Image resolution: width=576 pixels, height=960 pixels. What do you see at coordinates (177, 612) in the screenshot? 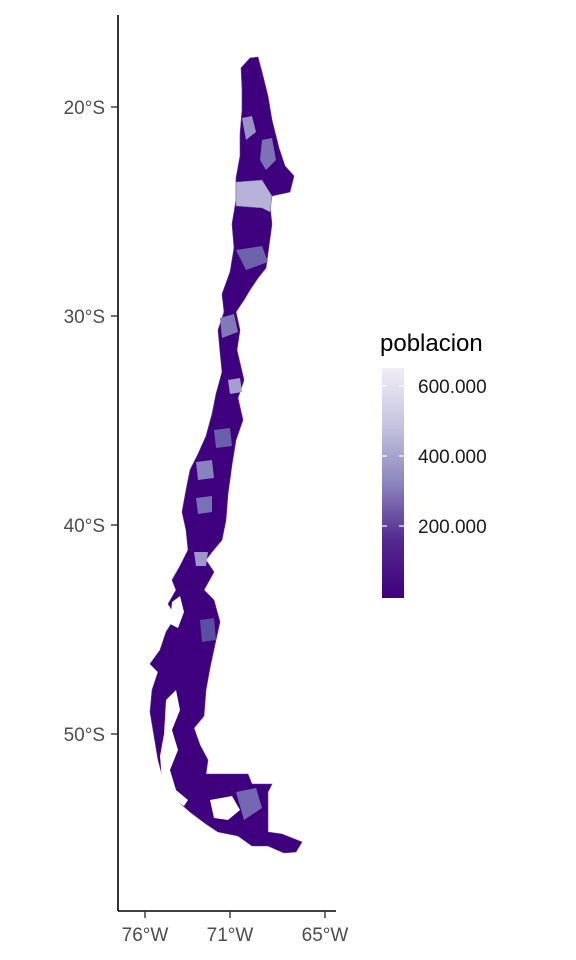
I see `southern-islands-gap` at bounding box center [177, 612].